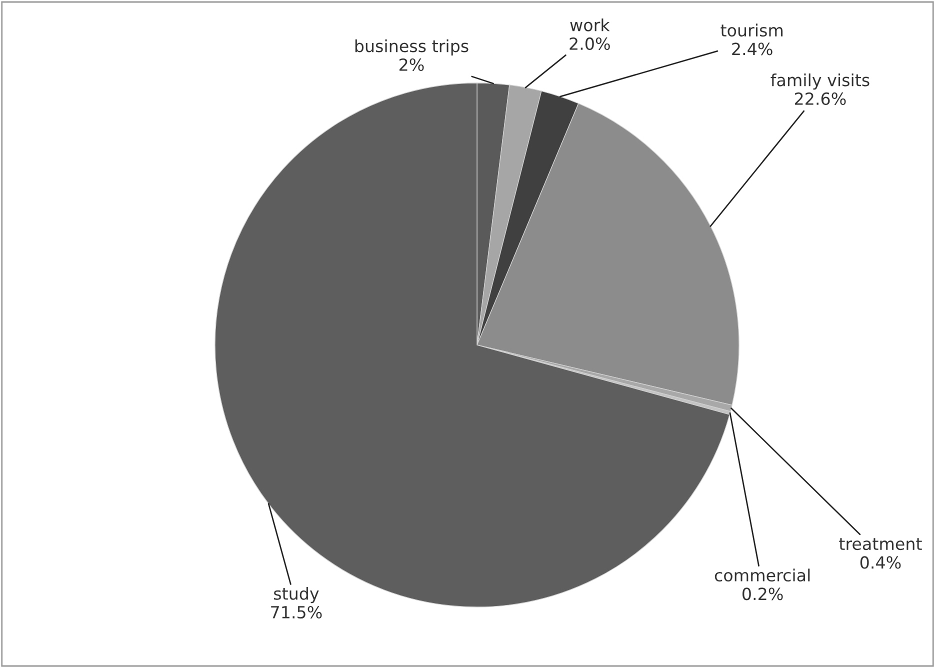  Describe the element at coordinates (412, 64) in the screenshot. I see `data-label: 2%` at that location.